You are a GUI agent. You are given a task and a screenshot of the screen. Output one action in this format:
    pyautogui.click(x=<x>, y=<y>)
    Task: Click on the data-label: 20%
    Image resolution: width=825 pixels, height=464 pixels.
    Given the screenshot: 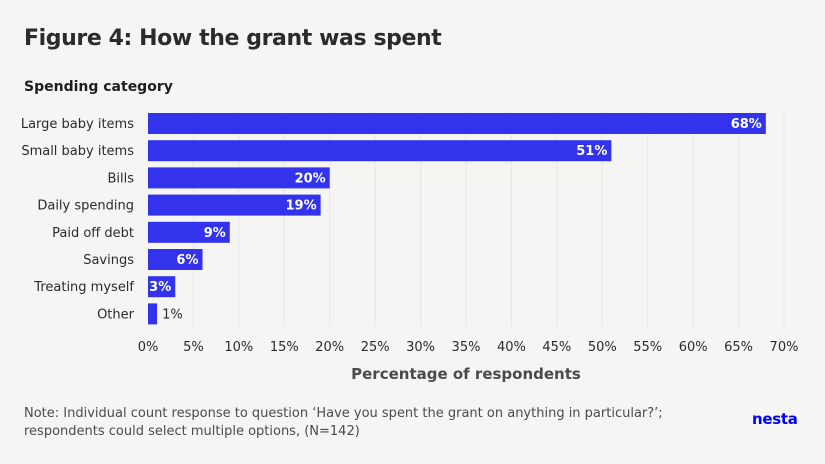 What is the action you would take?
    pyautogui.click(x=310, y=178)
    